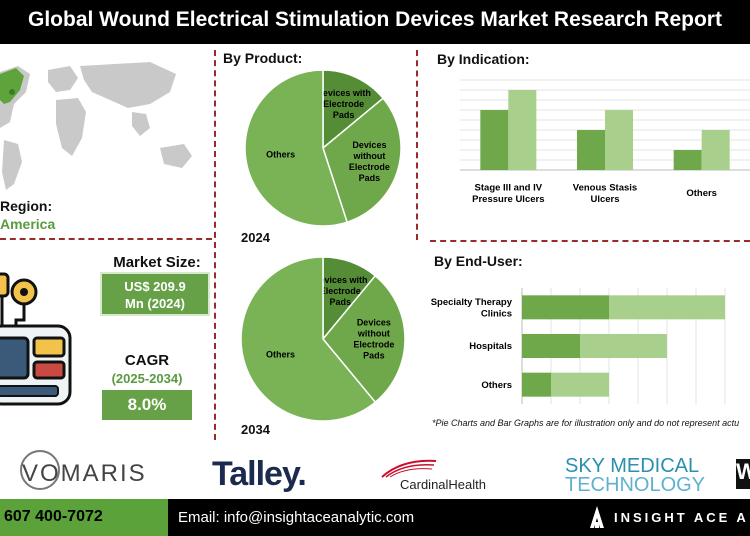  Describe the element at coordinates (496, 385) in the screenshot. I see `enduser-category-label: Others` at that location.